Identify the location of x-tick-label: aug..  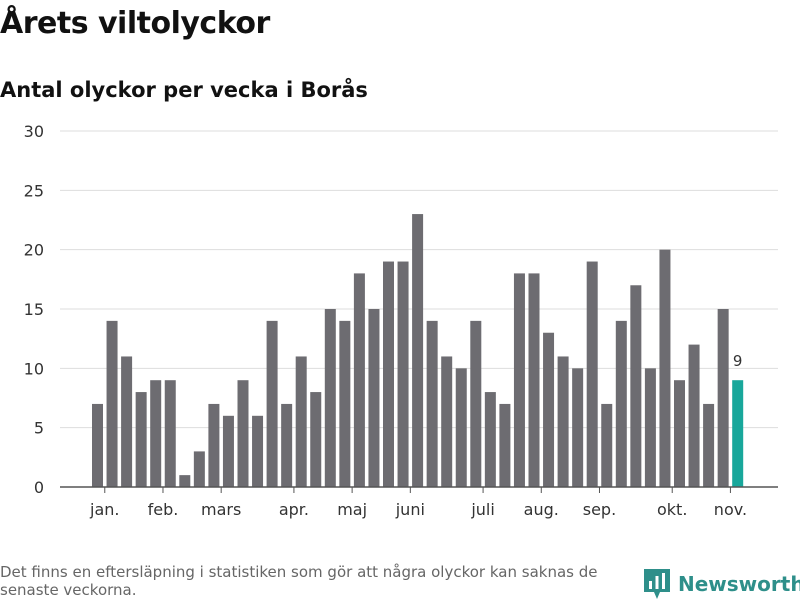
(541, 509).